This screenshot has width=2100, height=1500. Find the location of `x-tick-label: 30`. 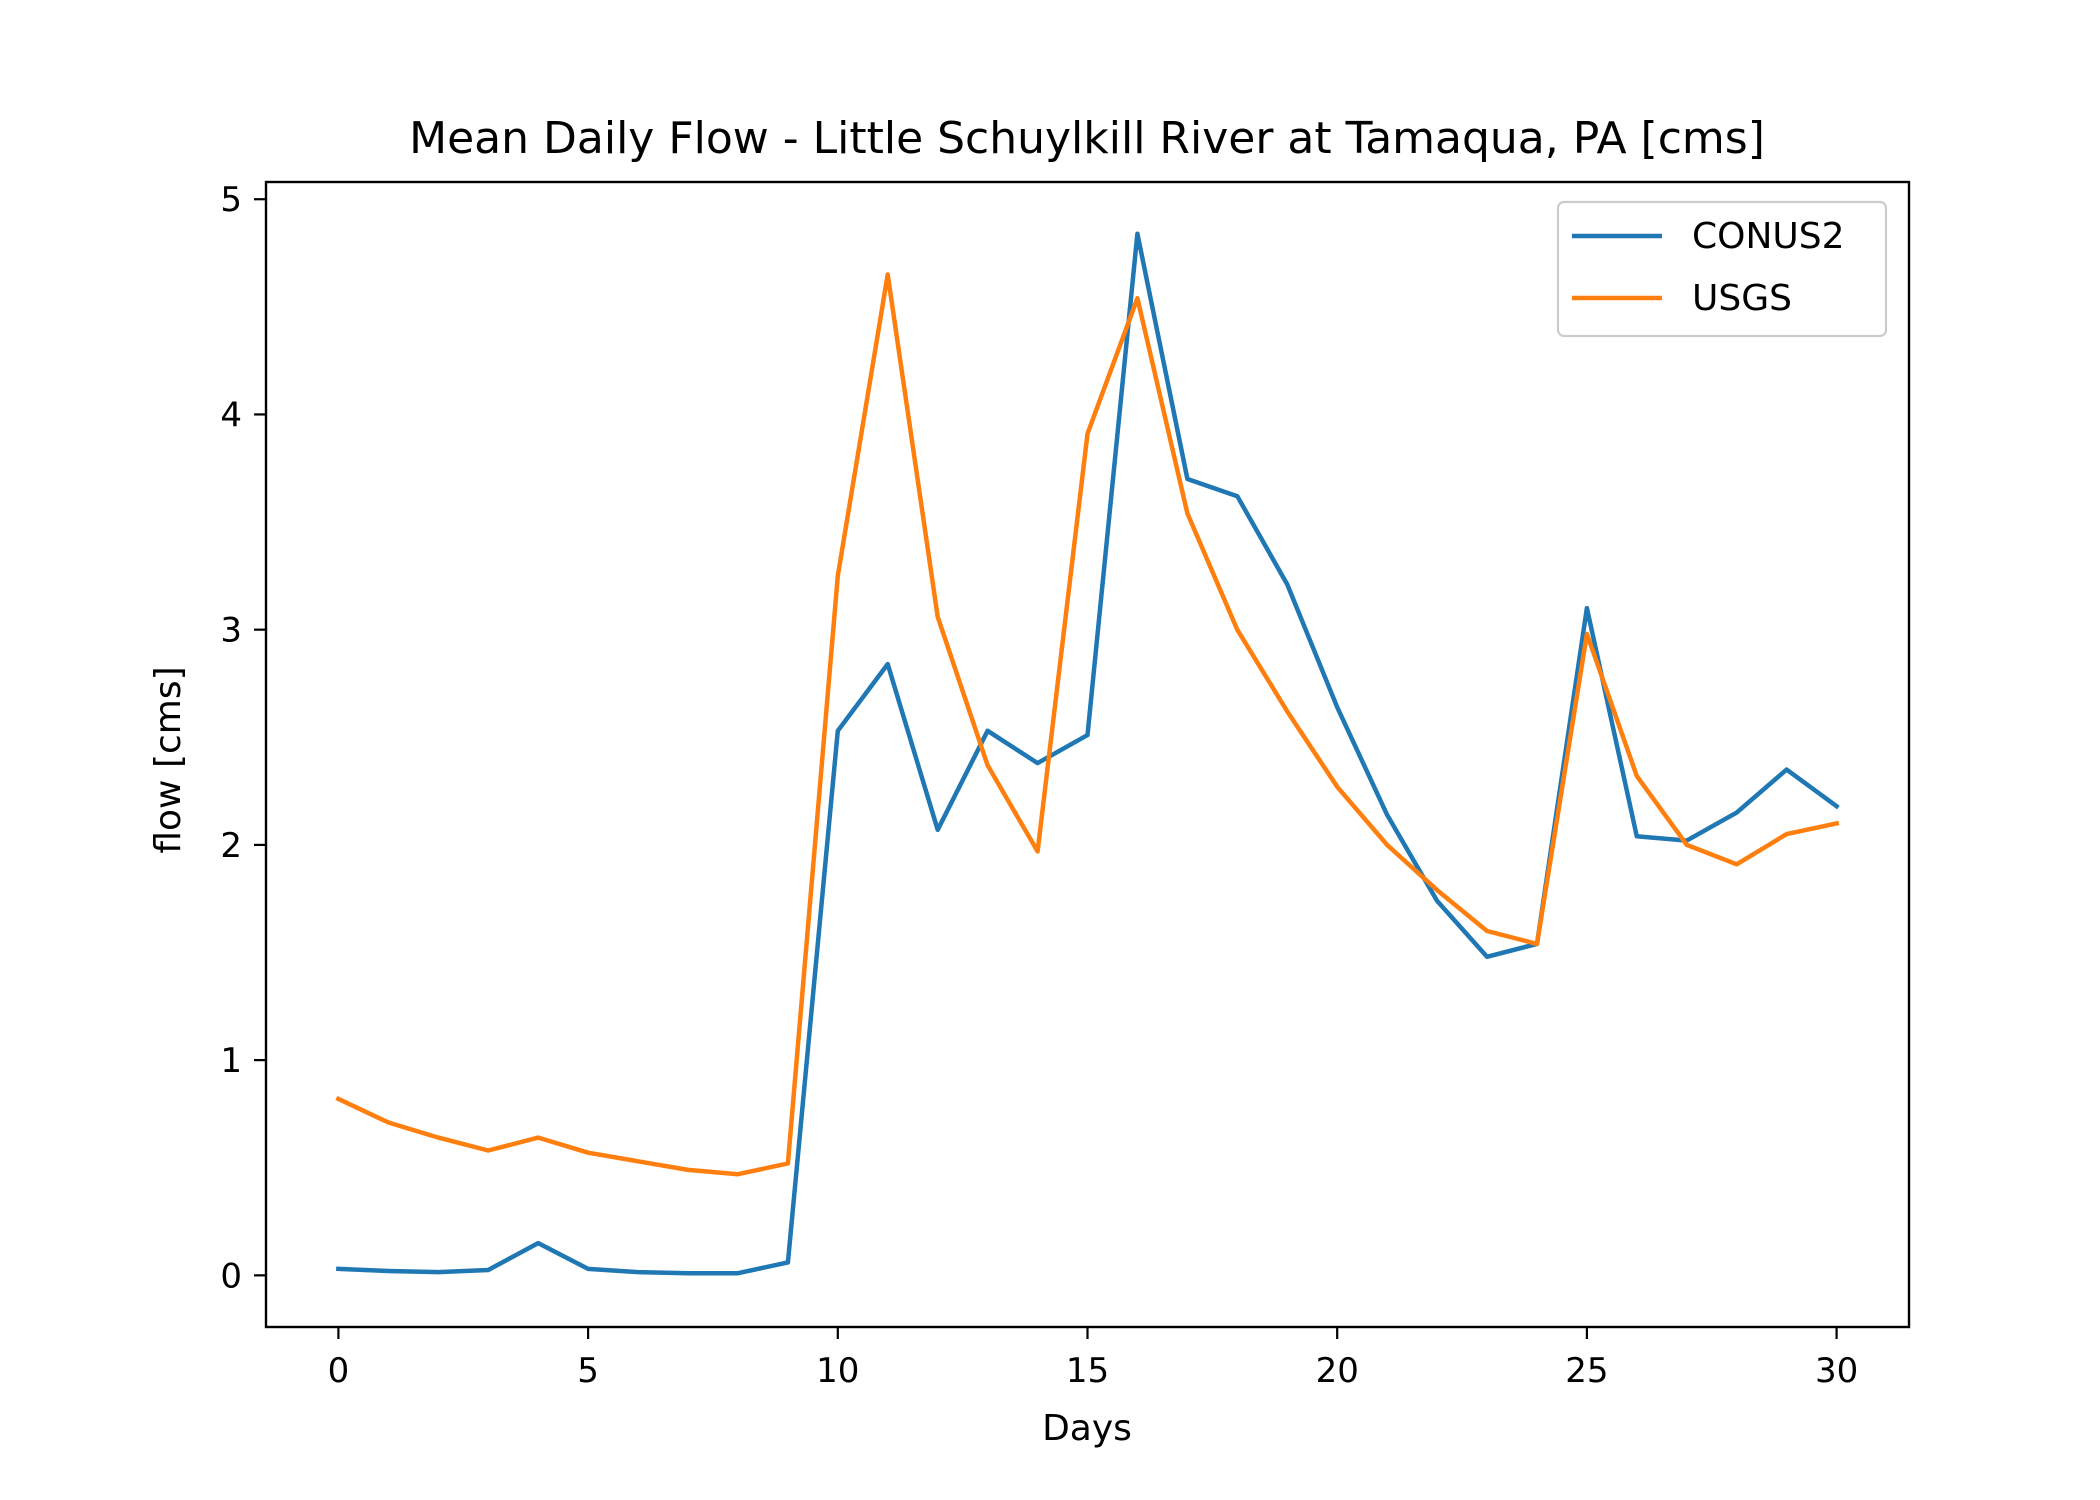

x-tick-label: 30 is located at coordinates (1836, 1371).